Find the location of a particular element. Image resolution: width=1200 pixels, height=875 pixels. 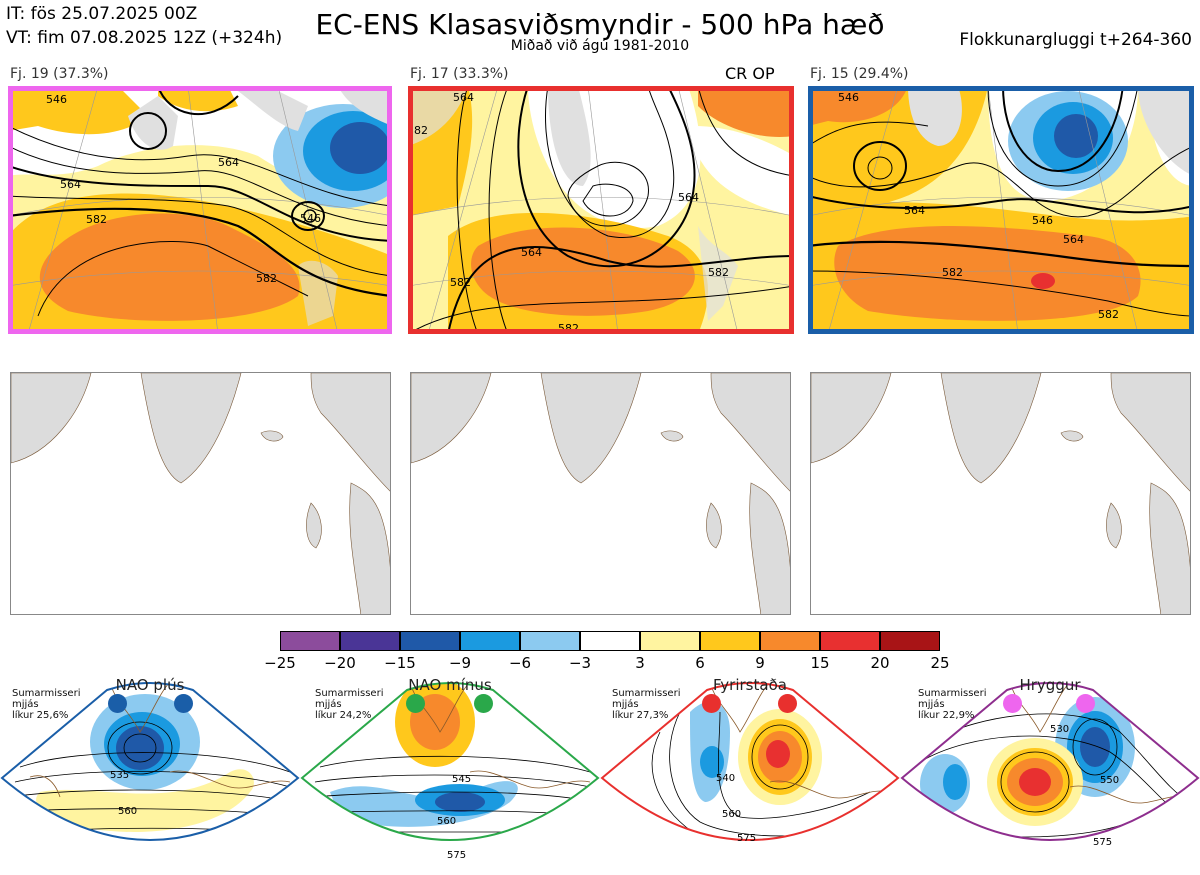

regime-title-nao-minus: NAO mínus is located at coordinates (450, 685).